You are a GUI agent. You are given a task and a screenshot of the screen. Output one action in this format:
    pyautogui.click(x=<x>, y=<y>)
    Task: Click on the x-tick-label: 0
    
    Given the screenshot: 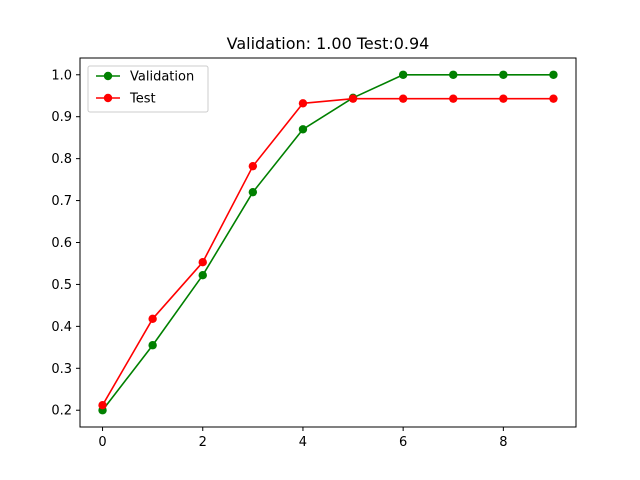 What is the action you would take?
    pyautogui.click(x=102, y=442)
    